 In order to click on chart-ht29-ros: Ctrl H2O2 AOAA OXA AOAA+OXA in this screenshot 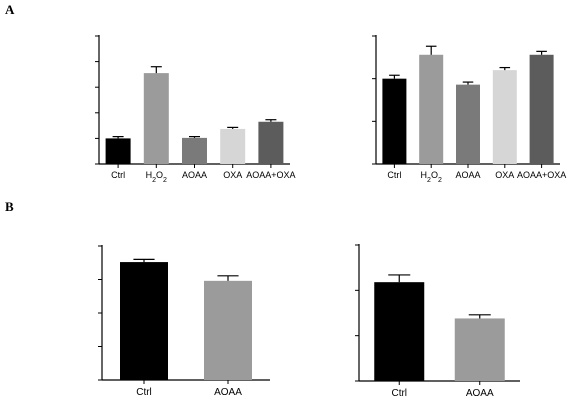, I will do `click(469, 109)`.